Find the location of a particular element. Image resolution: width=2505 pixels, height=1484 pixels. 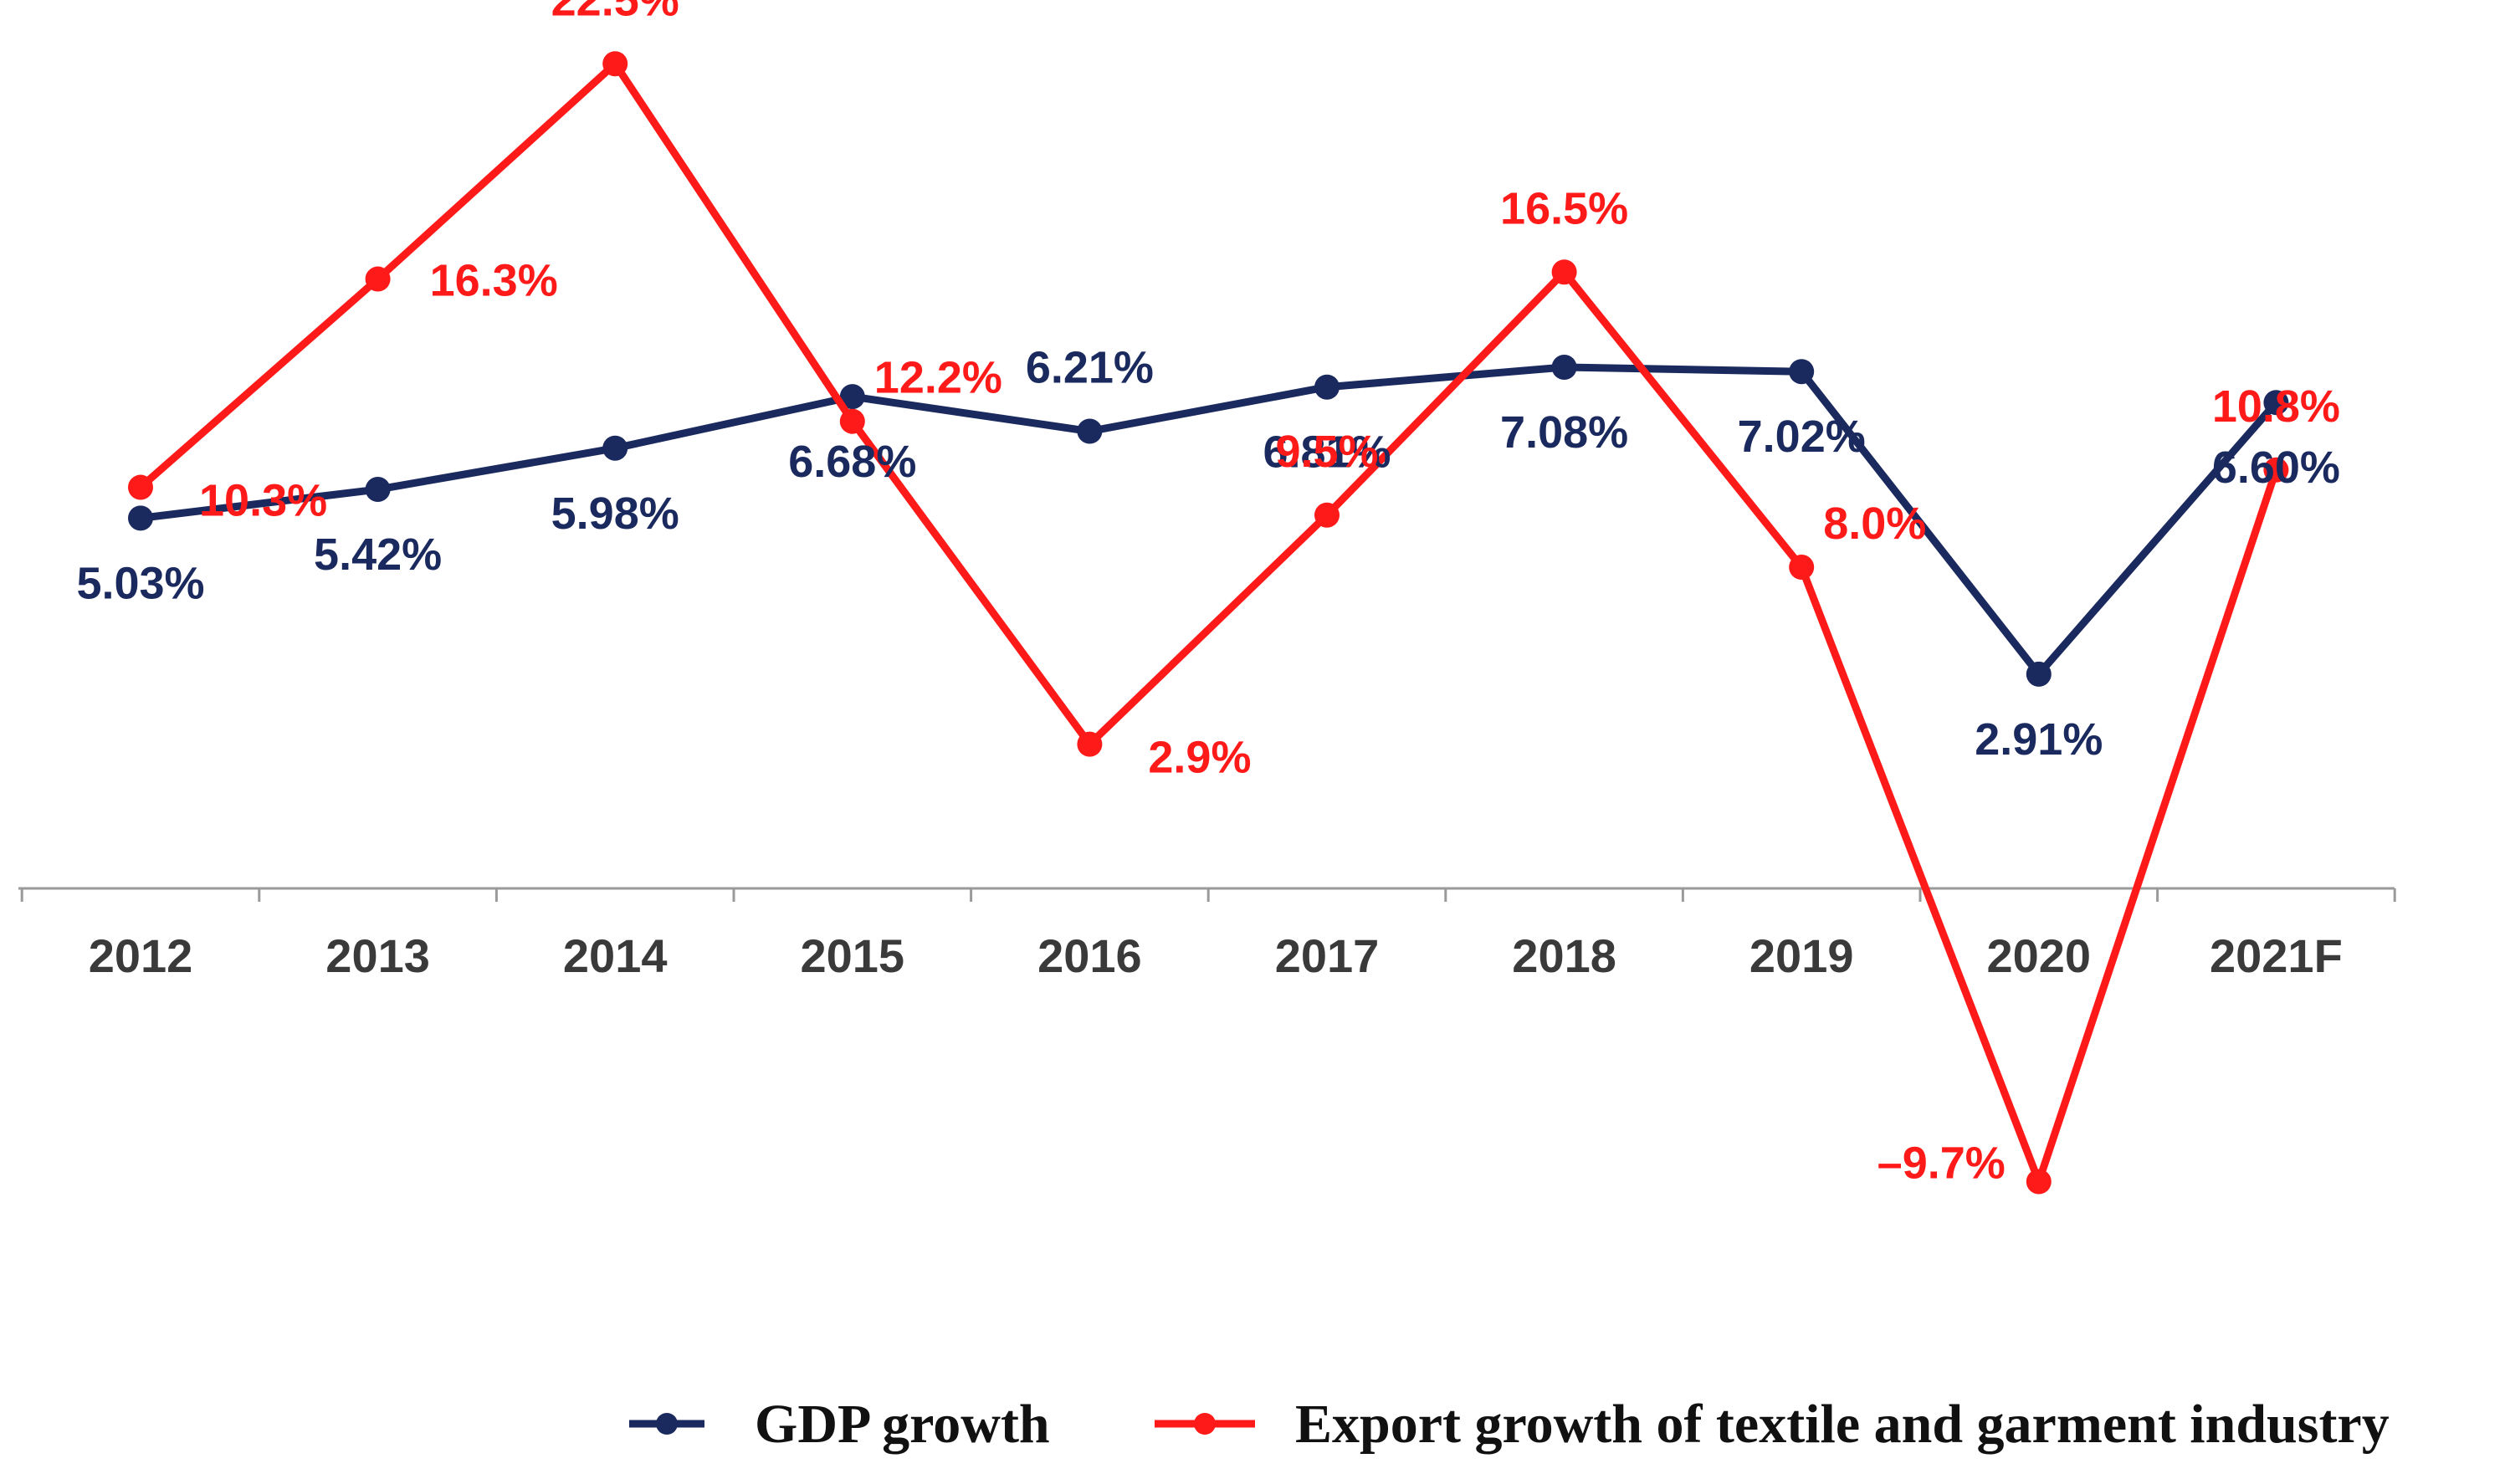

export-point-2018 is located at coordinates (1564, 272).